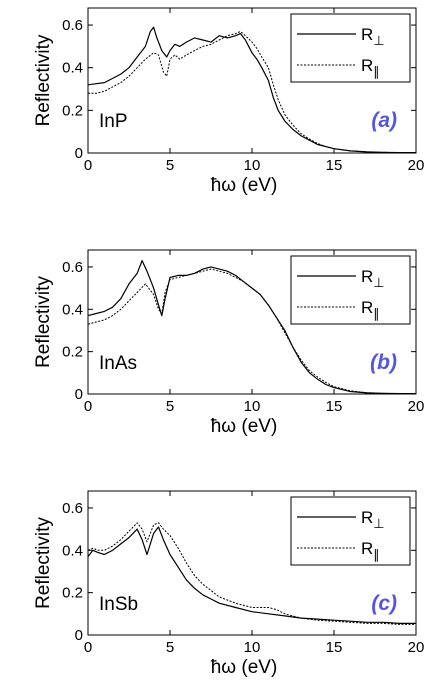 Image resolution: width=433 pixels, height=690 pixels. What do you see at coordinates (113, 121) in the screenshot?
I see `material-label: InP` at bounding box center [113, 121].